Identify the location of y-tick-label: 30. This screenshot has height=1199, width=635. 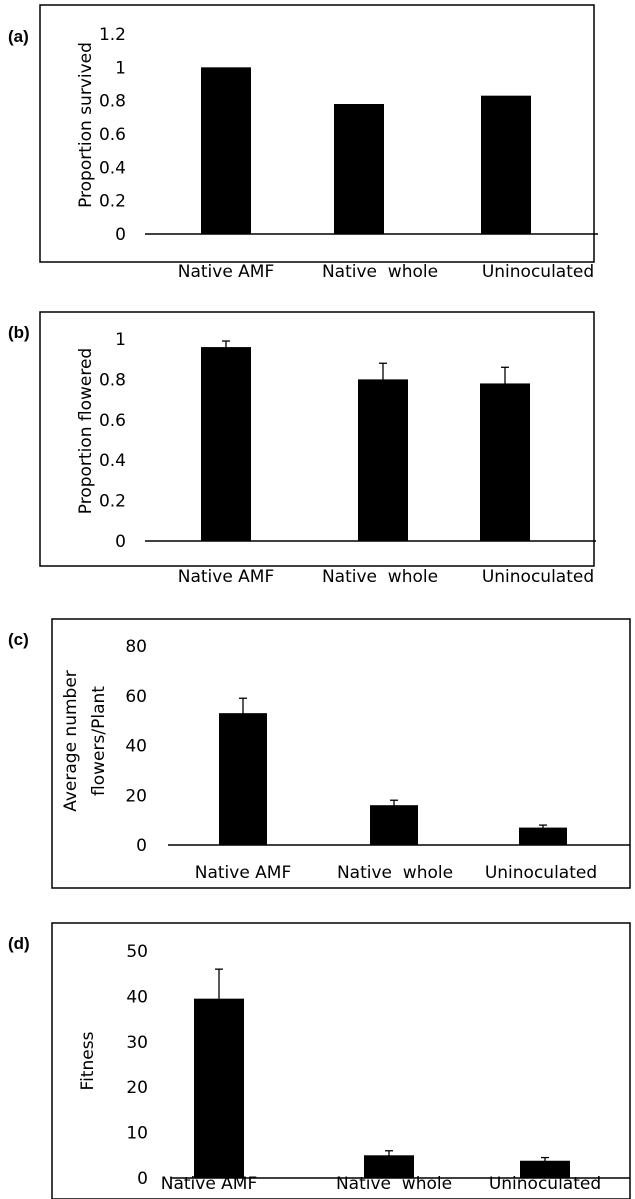
(137, 1043).